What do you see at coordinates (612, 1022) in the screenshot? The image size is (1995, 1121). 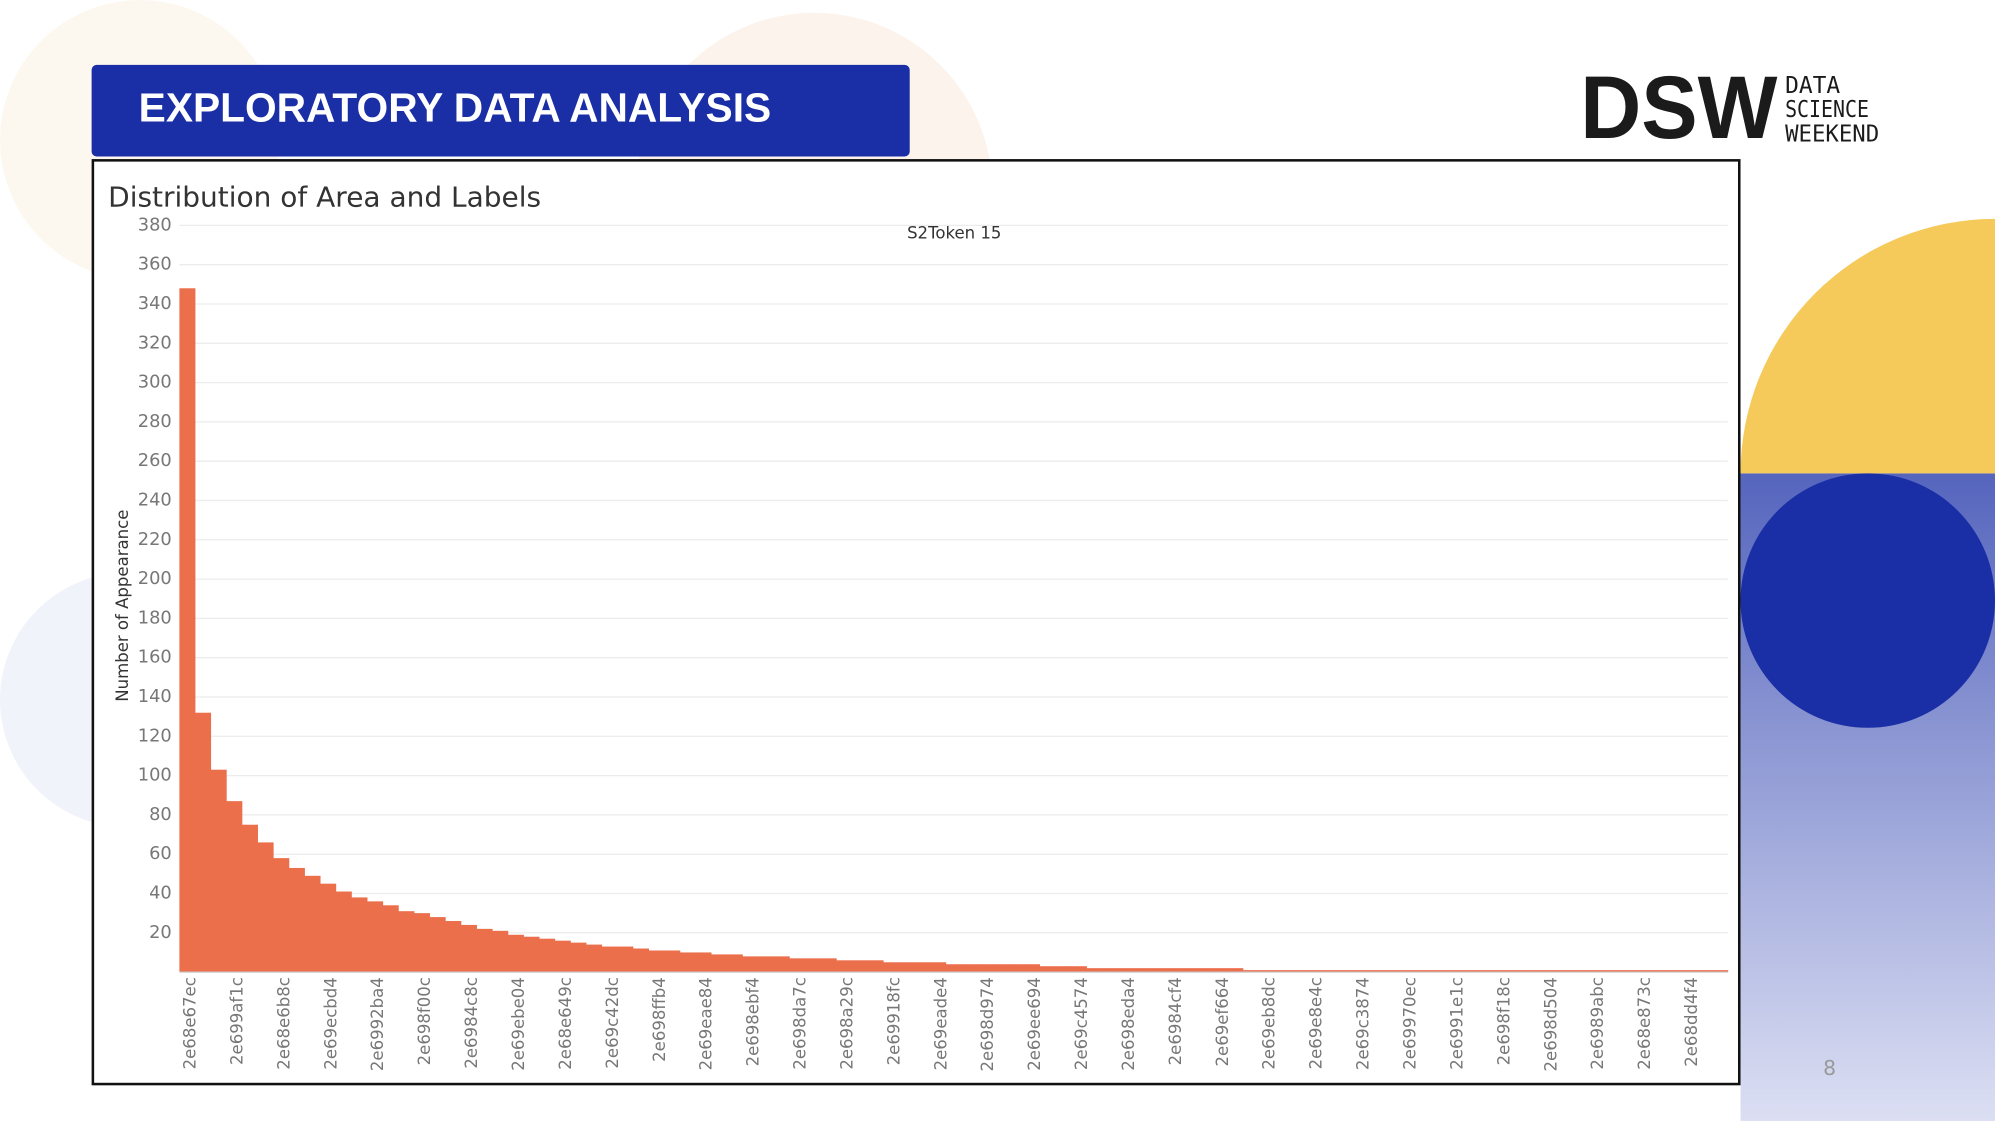 I see `x-tick-label: 2e69c42dc` at bounding box center [612, 1022].